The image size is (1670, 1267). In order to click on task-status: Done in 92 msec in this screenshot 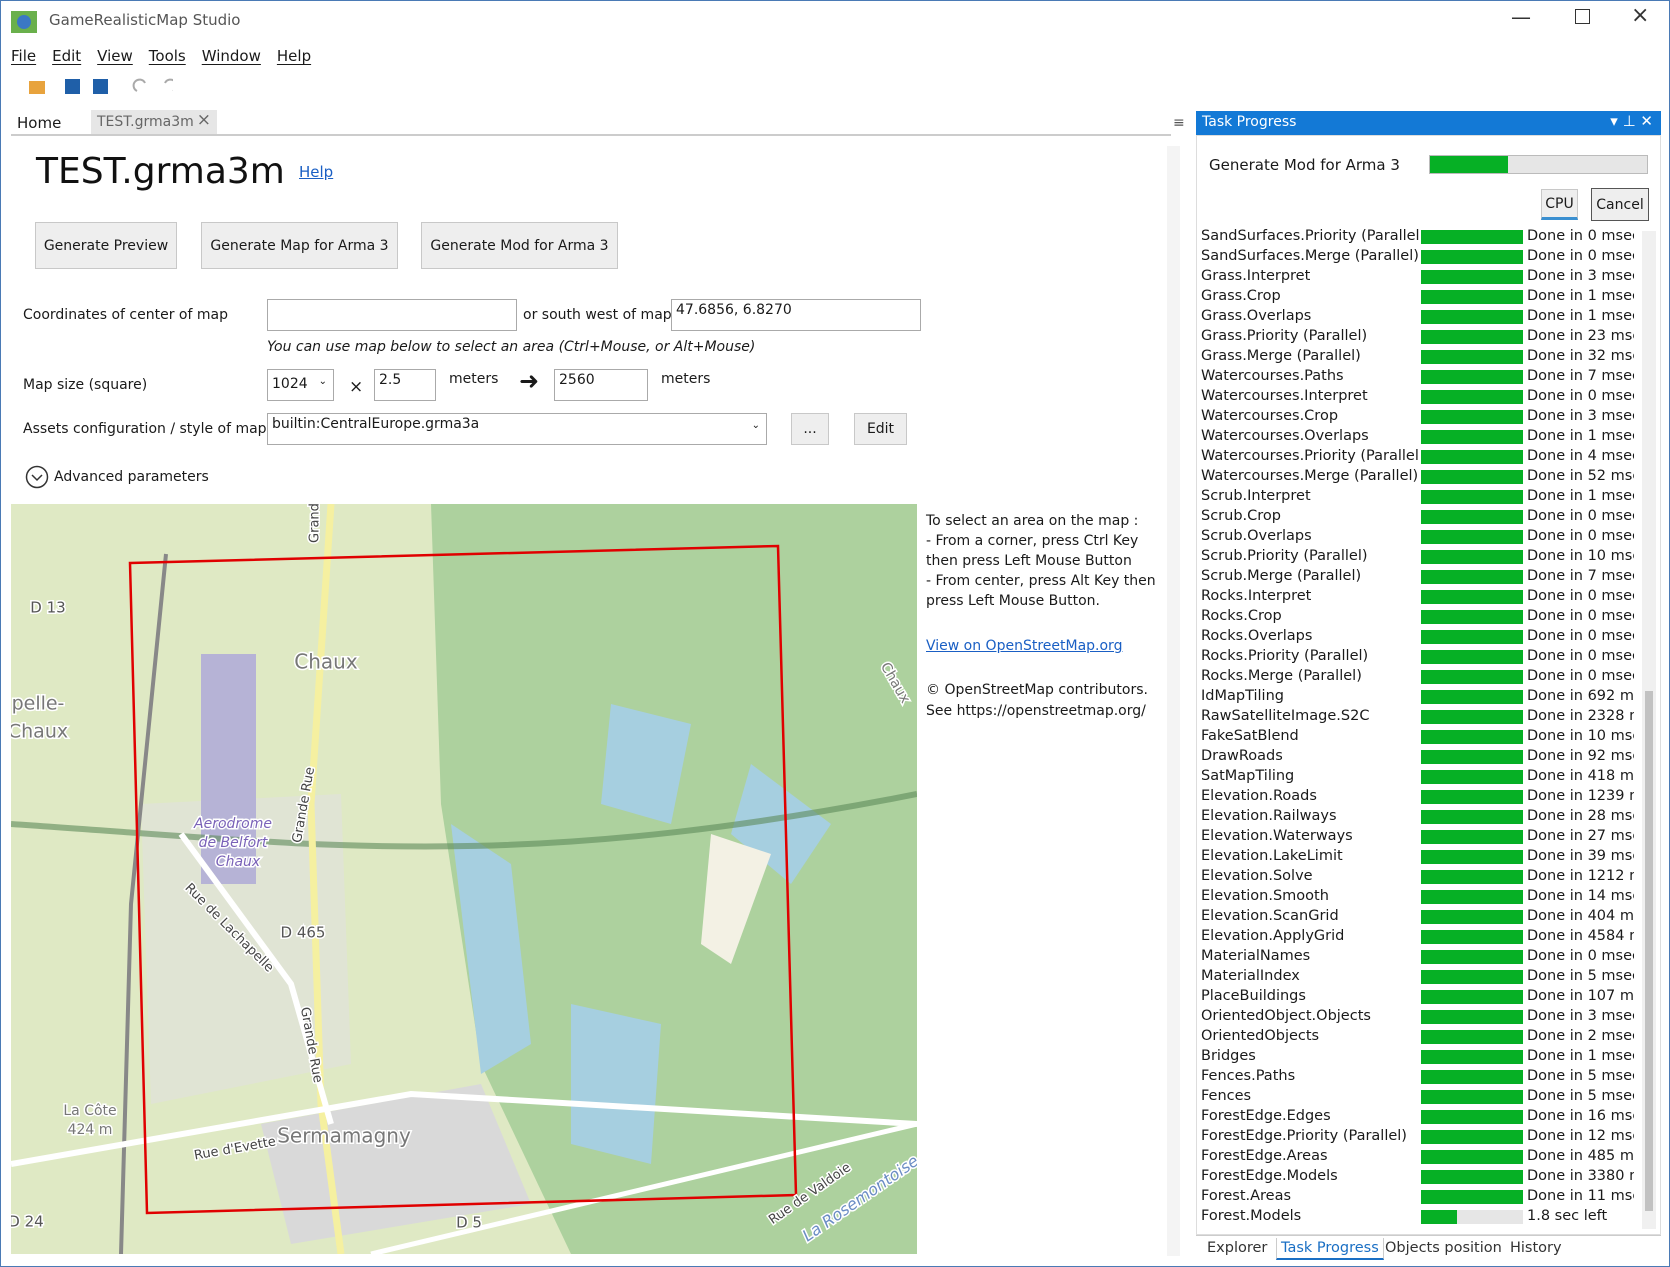, I will do `click(1580, 756)`.